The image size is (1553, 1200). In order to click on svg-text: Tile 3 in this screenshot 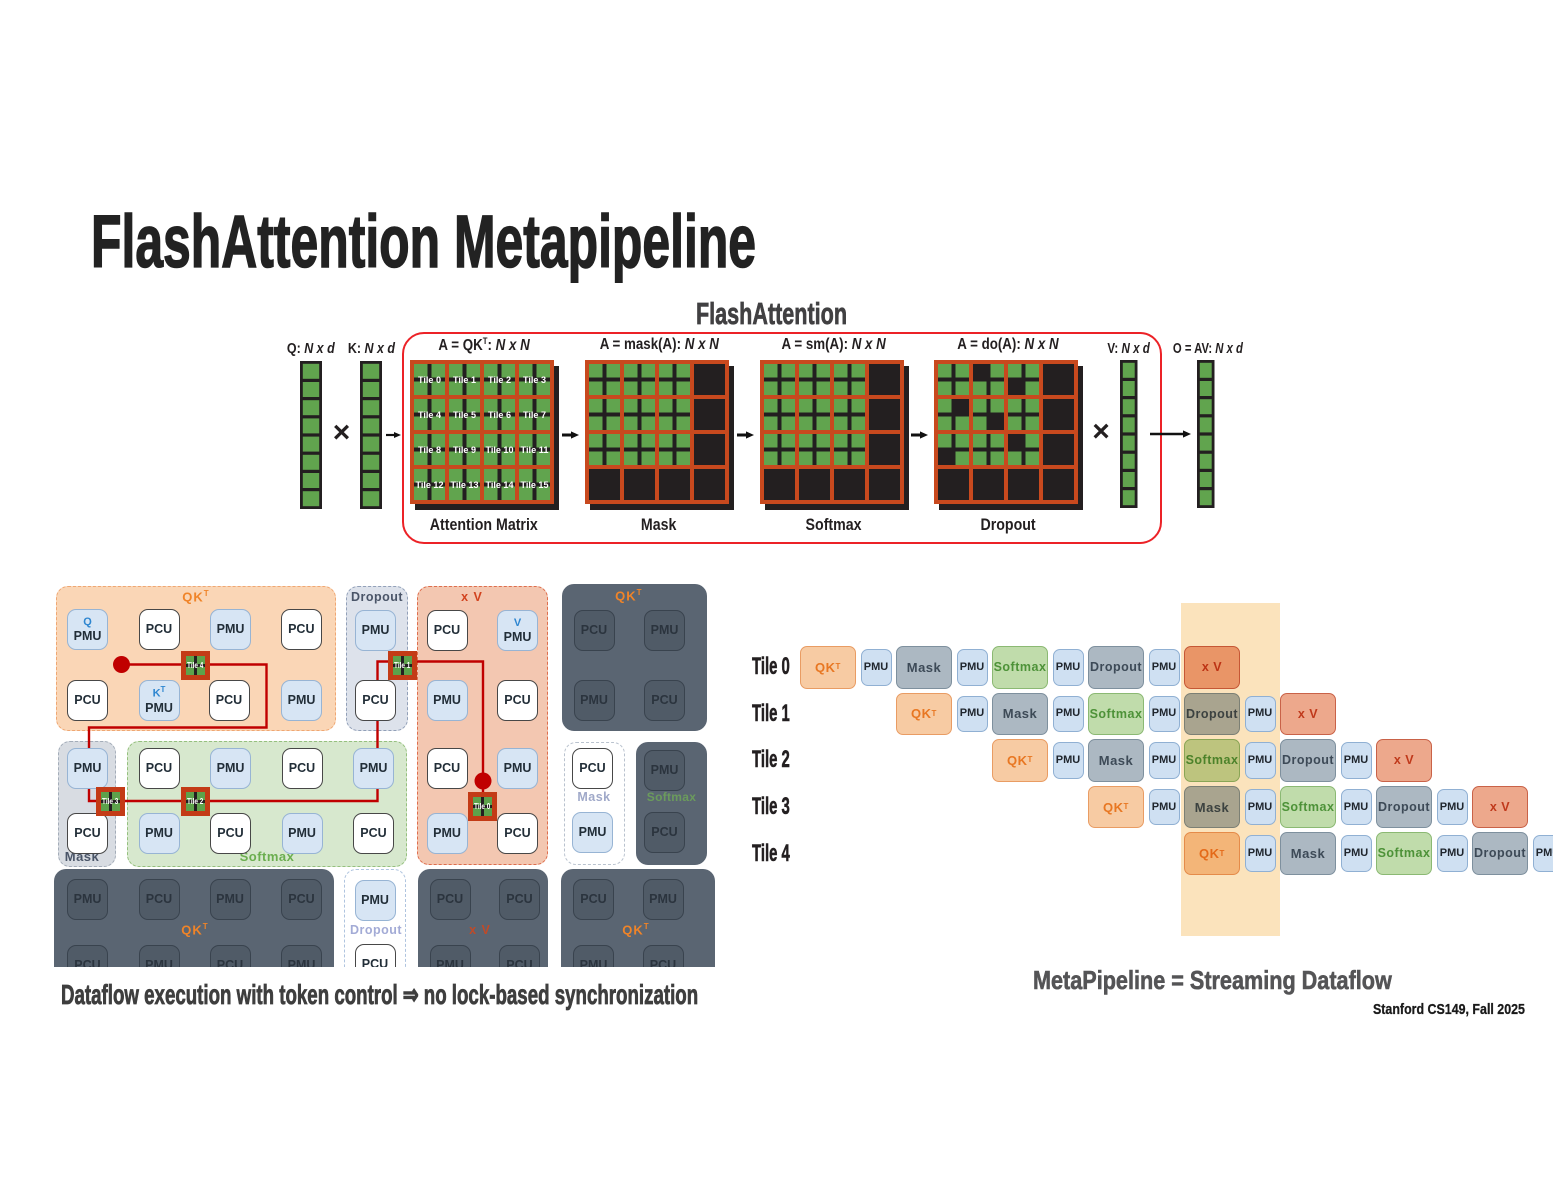, I will do `click(534, 380)`.